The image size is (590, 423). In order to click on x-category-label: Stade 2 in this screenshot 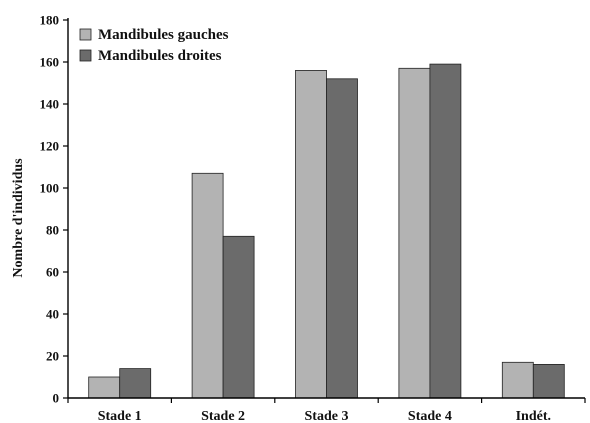, I will do `click(223, 416)`.